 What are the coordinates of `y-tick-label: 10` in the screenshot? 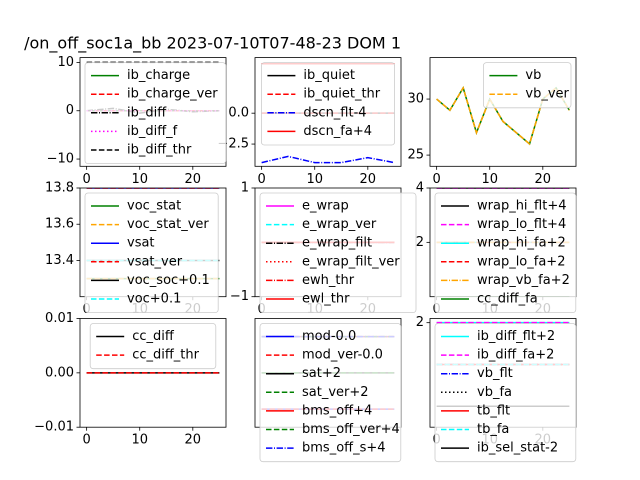 It's located at (65, 62).